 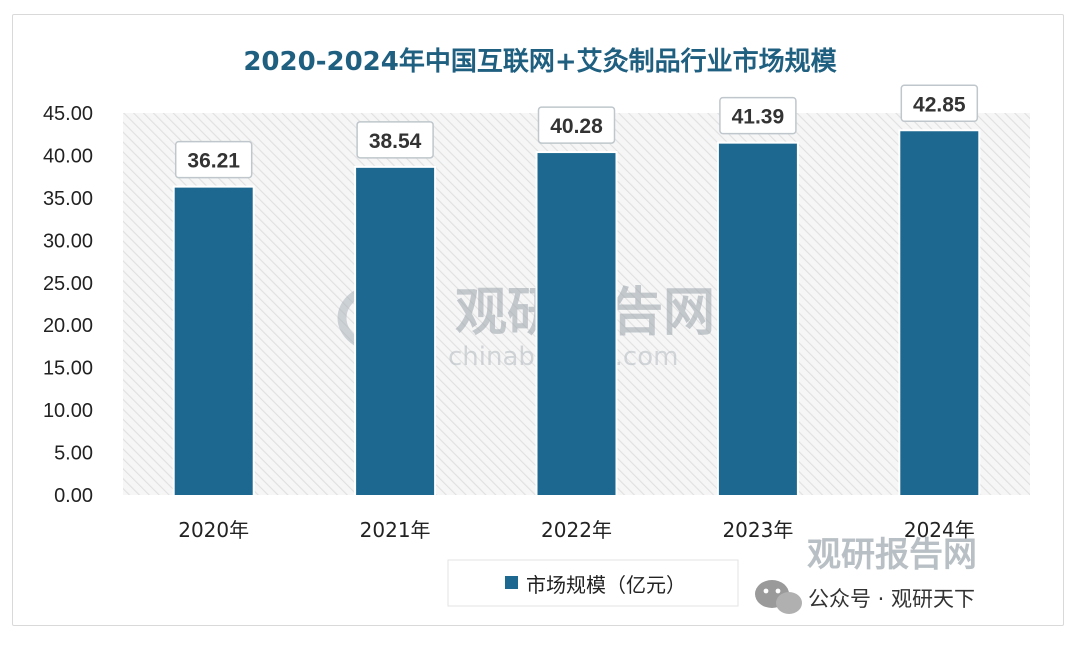 I want to click on legend: 市场规模（亿元）, so click(x=593, y=583).